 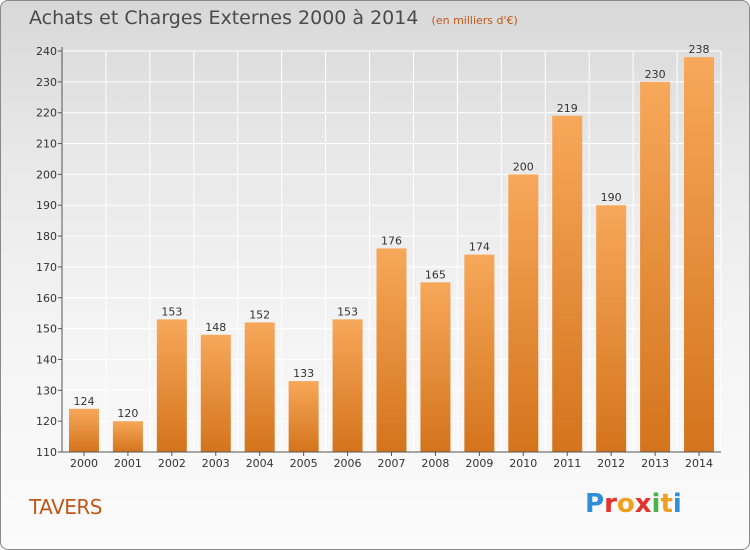 What do you see at coordinates (610, 504) in the screenshot?
I see `logo-letter: r` at bounding box center [610, 504].